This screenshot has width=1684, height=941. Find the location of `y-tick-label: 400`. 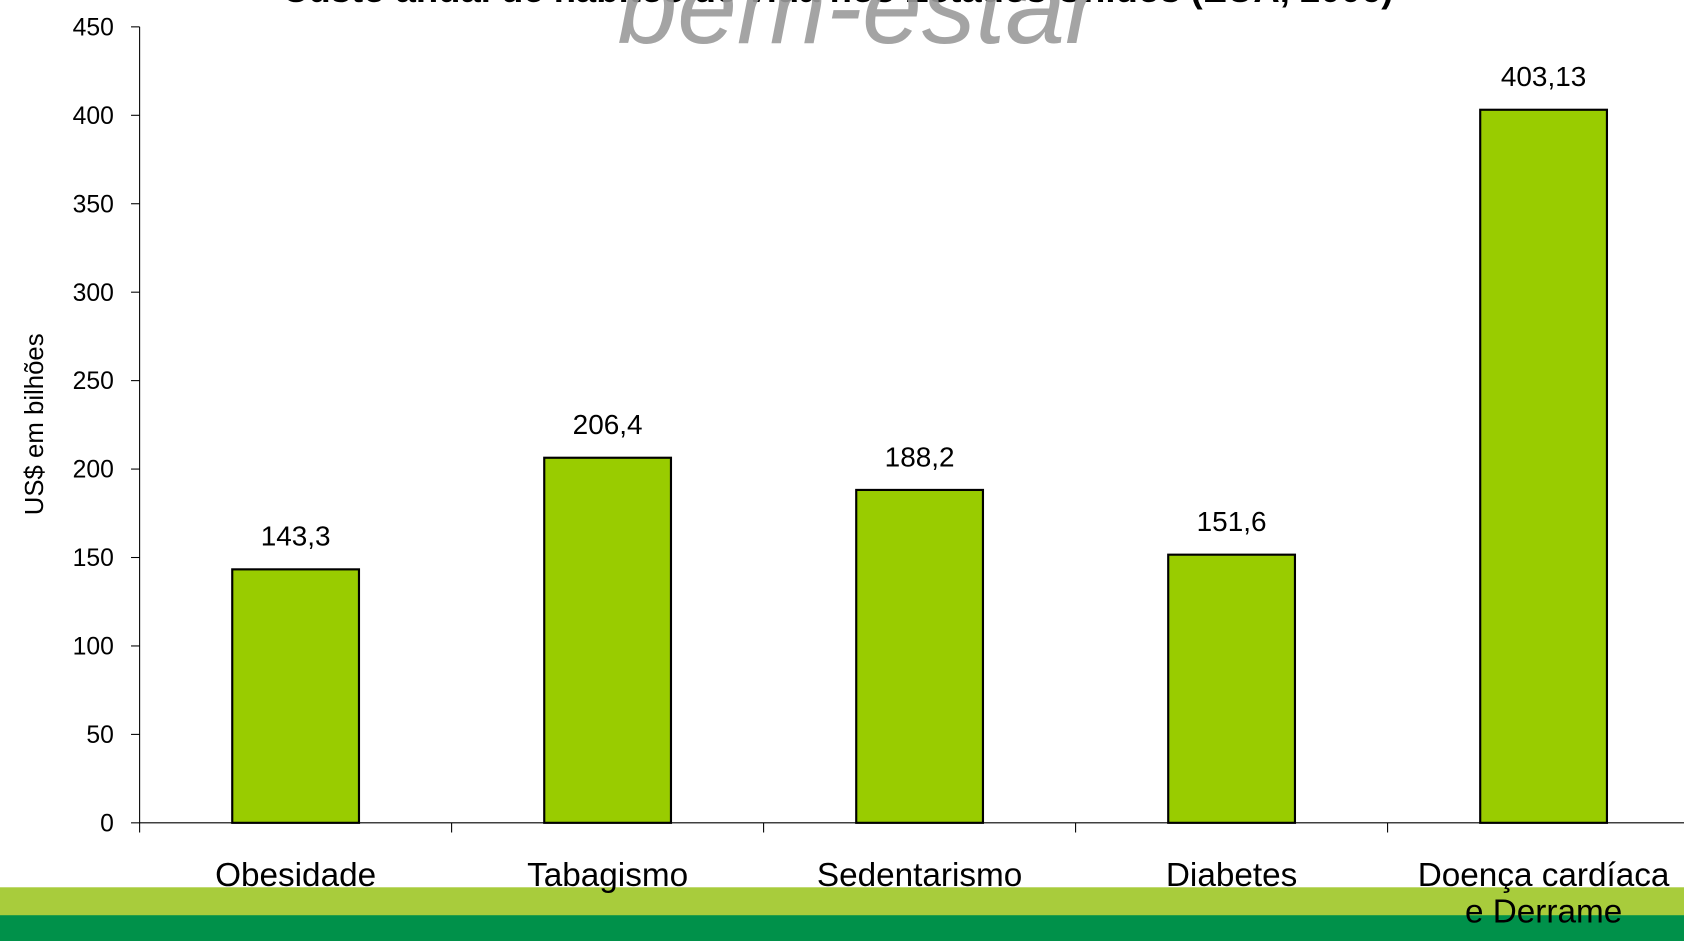

y-tick-label: 400 is located at coordinates (93, 116).